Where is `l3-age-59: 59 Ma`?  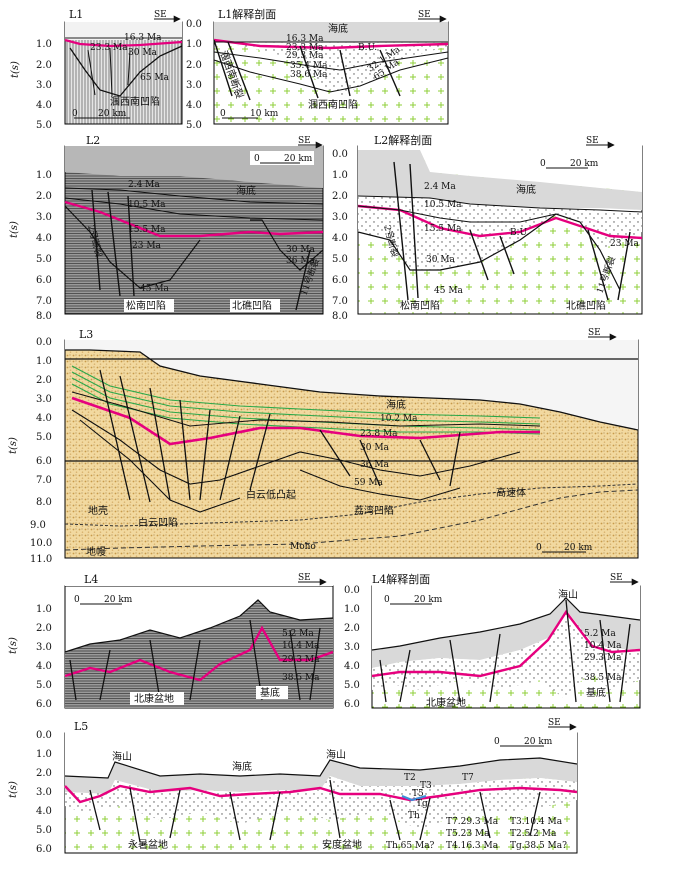
l3-age-59: 59 Ma is located at coordinates (369, 483).